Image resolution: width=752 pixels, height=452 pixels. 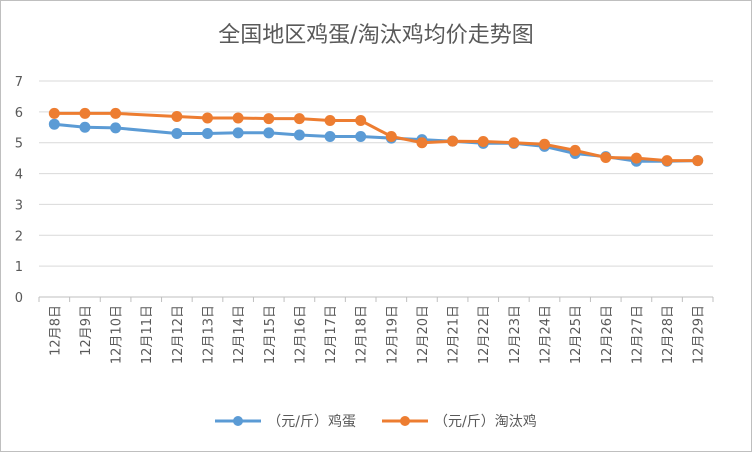 I want to click on chart-title: 全国地区鸡蛋/淘汰鸡均价走势图, so click(x=376, y=35).